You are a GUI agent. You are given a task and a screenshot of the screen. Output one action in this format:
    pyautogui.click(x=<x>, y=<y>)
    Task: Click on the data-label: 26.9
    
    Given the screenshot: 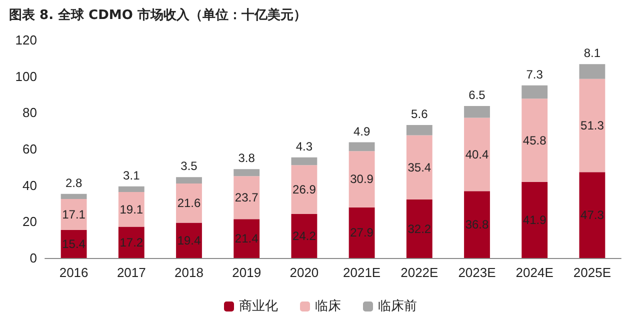 What is the action you would take?
    pyautogui.click(x=304, y=189)
    